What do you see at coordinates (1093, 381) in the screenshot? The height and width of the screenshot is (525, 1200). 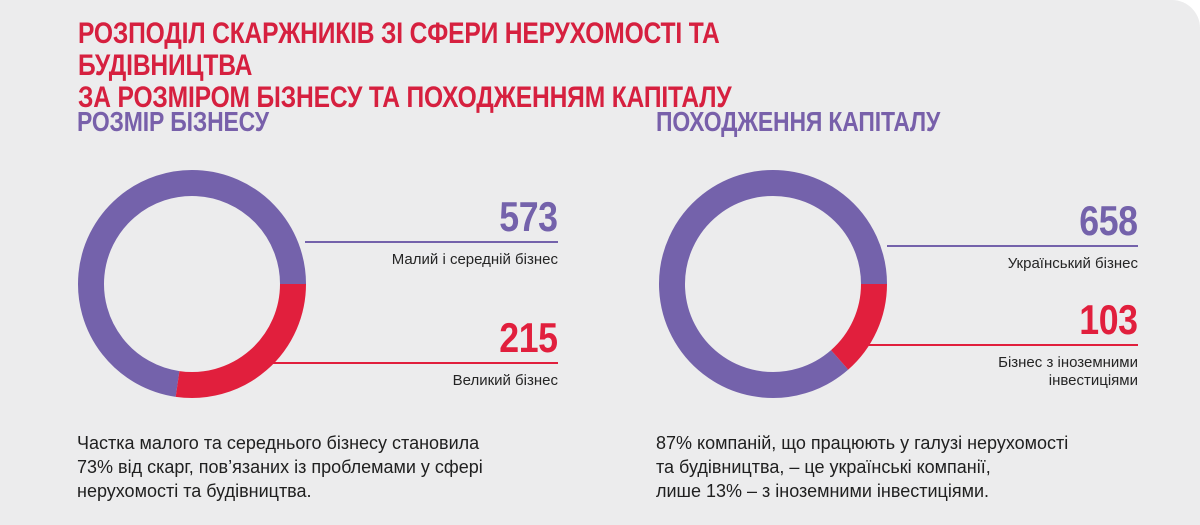 I see `capital-origin-label-1-line-1: інвестиціями` at bounding box center [1093, 381].